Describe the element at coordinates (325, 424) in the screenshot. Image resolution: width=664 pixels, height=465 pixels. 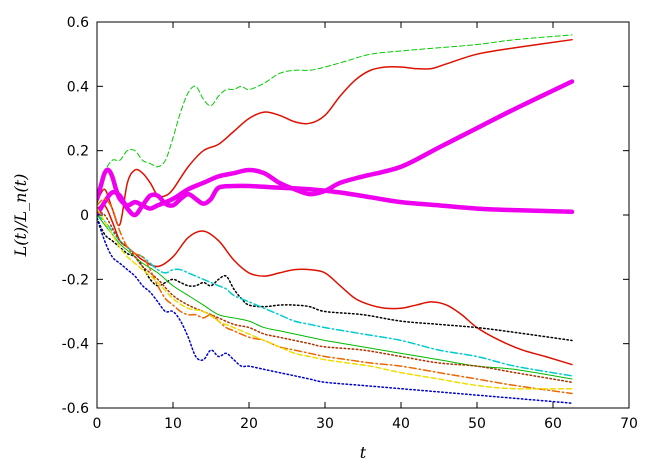
I see `x-tick-label: 30` at that location.